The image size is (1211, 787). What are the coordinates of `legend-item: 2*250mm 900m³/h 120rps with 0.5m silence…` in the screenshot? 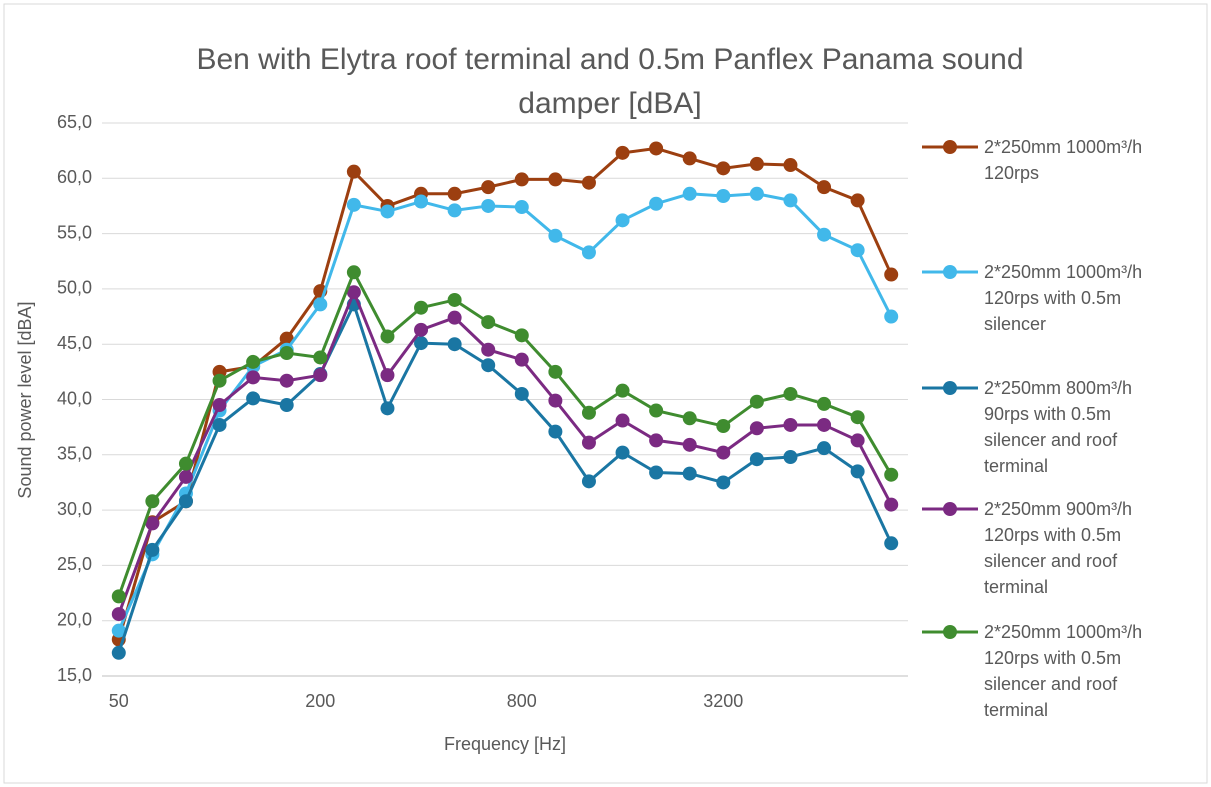 It's located at (1040, 548).